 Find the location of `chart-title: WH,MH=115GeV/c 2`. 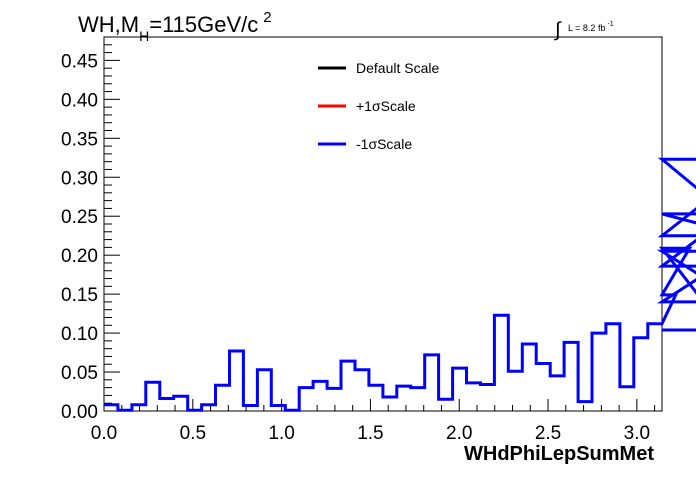

chart-title: WH,MH=115GeV/c 2 is located at coordinates (175, 26).